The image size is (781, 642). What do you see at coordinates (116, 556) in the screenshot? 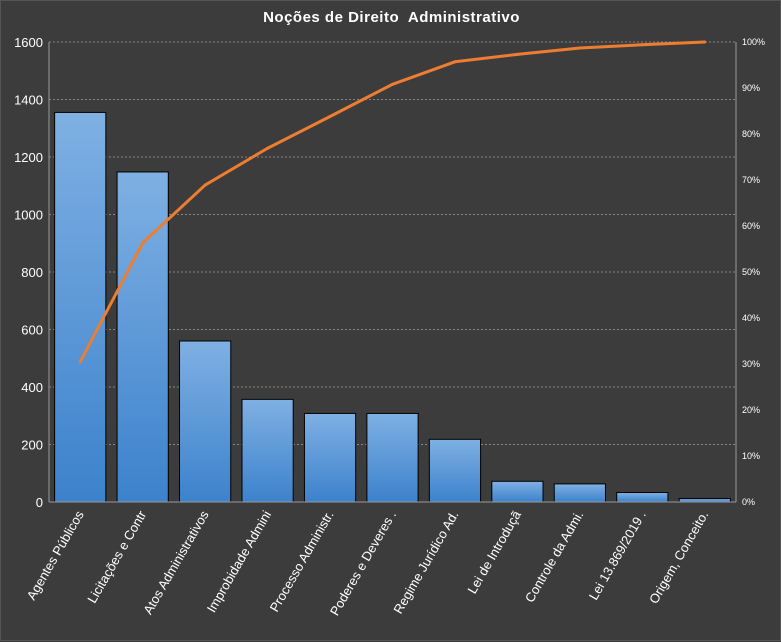
I see `x-tick-label: Licitações e Contr` at bounding box center [116, 556].